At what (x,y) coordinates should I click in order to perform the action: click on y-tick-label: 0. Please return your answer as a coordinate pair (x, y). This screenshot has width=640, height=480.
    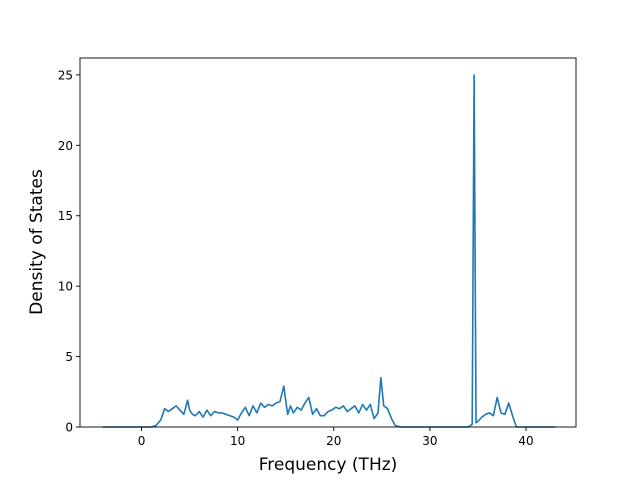
    Looking at the image, I should click on (69, 428).